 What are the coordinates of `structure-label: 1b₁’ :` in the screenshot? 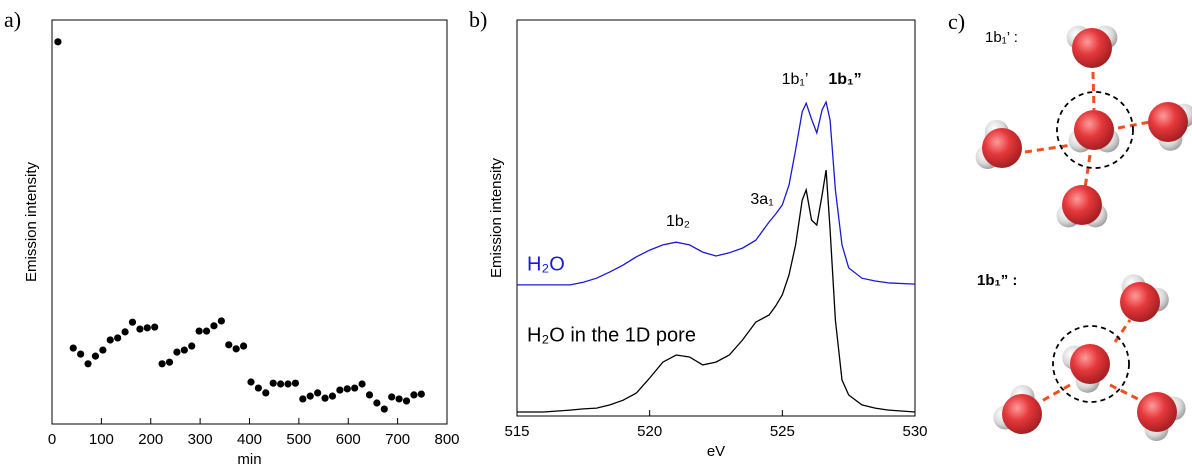 It's located at (1001, 37).